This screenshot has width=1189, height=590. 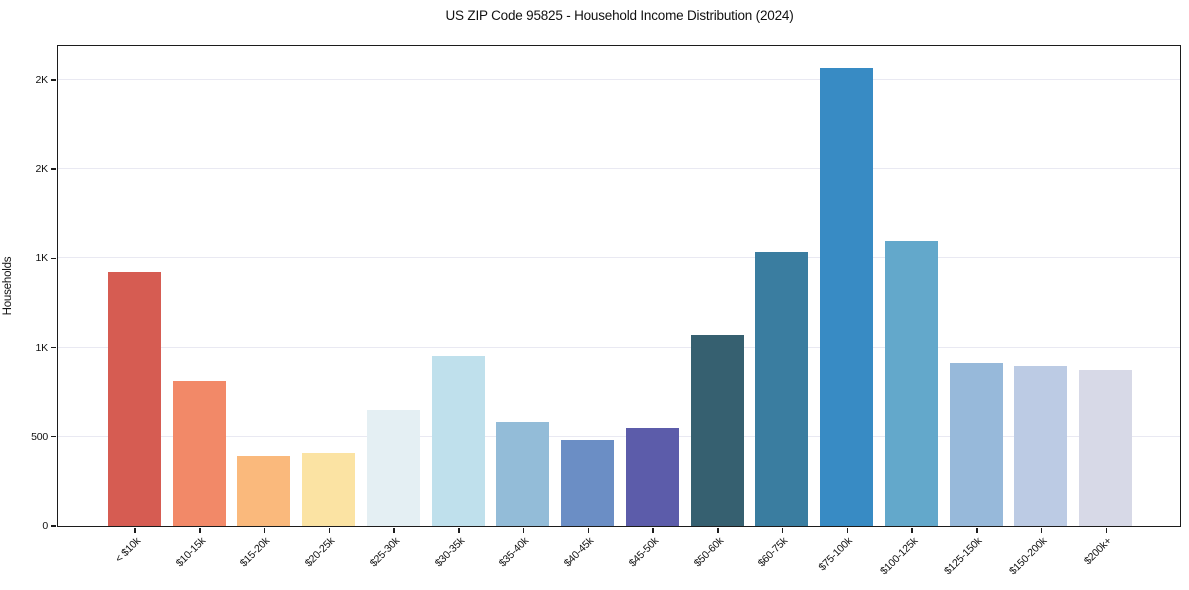 I want to click on bar-slot: $10-15k, so click(x=199, y=307).